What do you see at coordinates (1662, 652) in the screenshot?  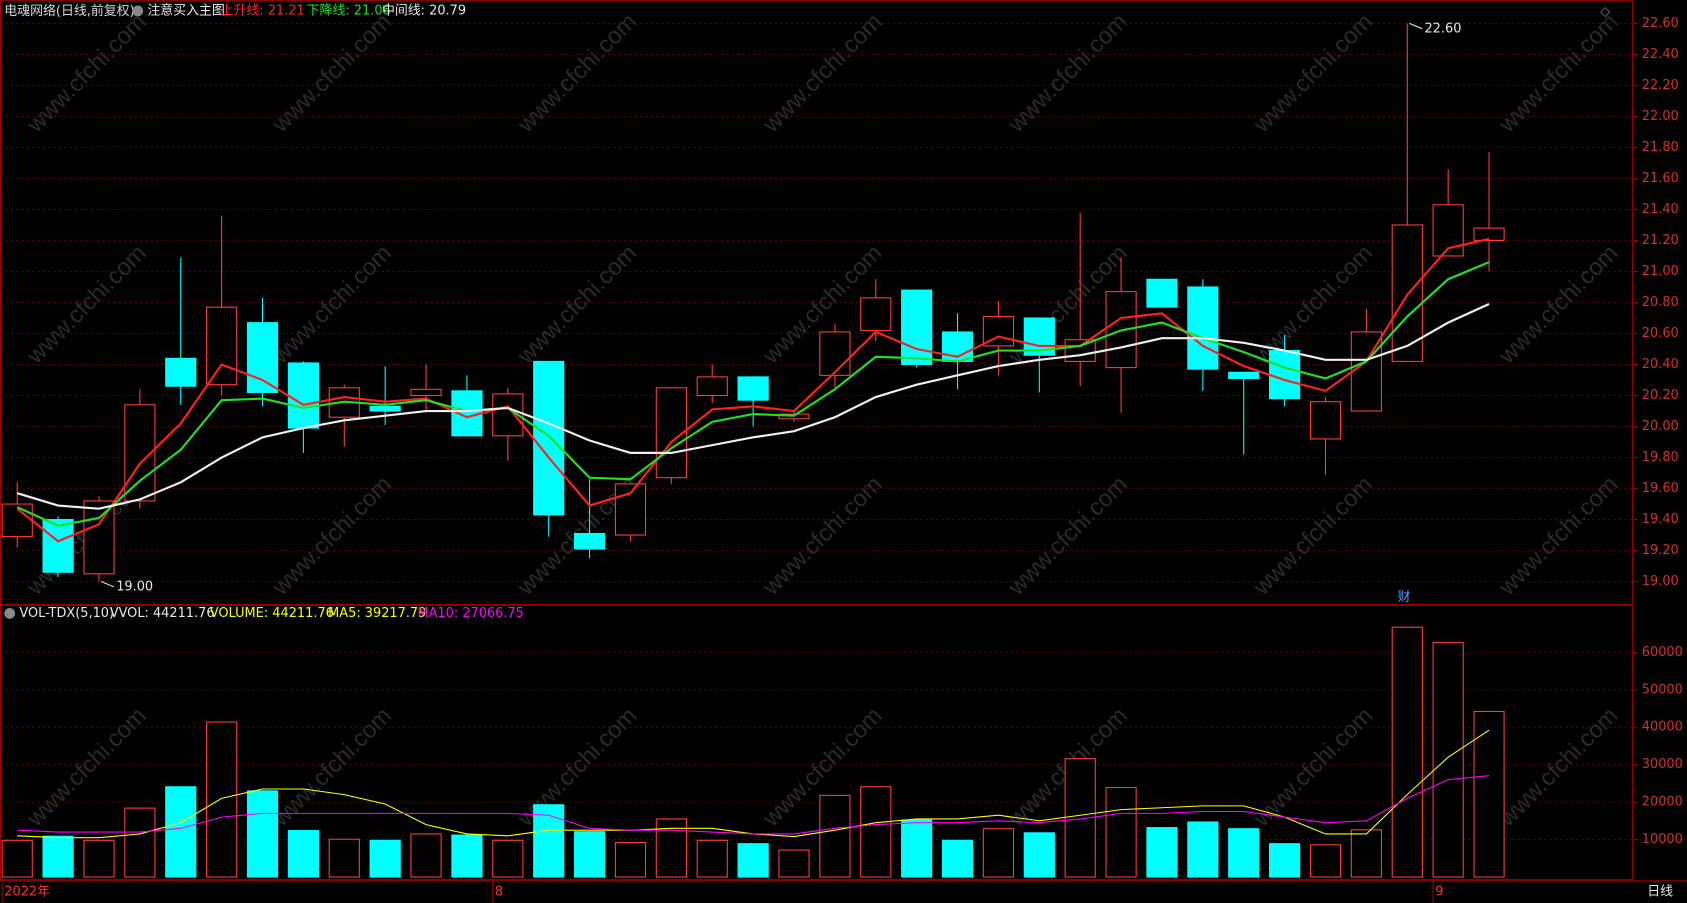 I see `y-tick-label: 60000` at bounding box center [1662, 652].